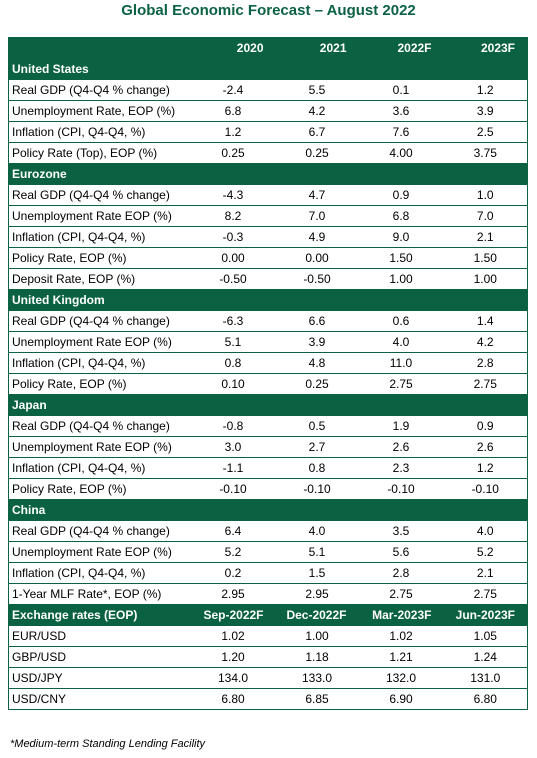 The width and height of the screenshot is (537, 758). Describe the element at coordinates (485, 321) in the screenshot. I see `value-cell: 1.4` at that location.